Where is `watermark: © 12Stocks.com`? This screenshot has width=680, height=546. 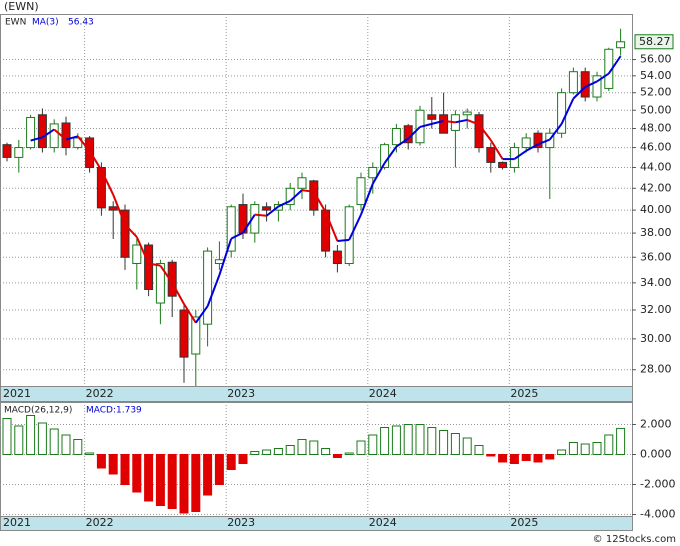 watermark: © 12Stocks.com is located at coordinates (634, 539).